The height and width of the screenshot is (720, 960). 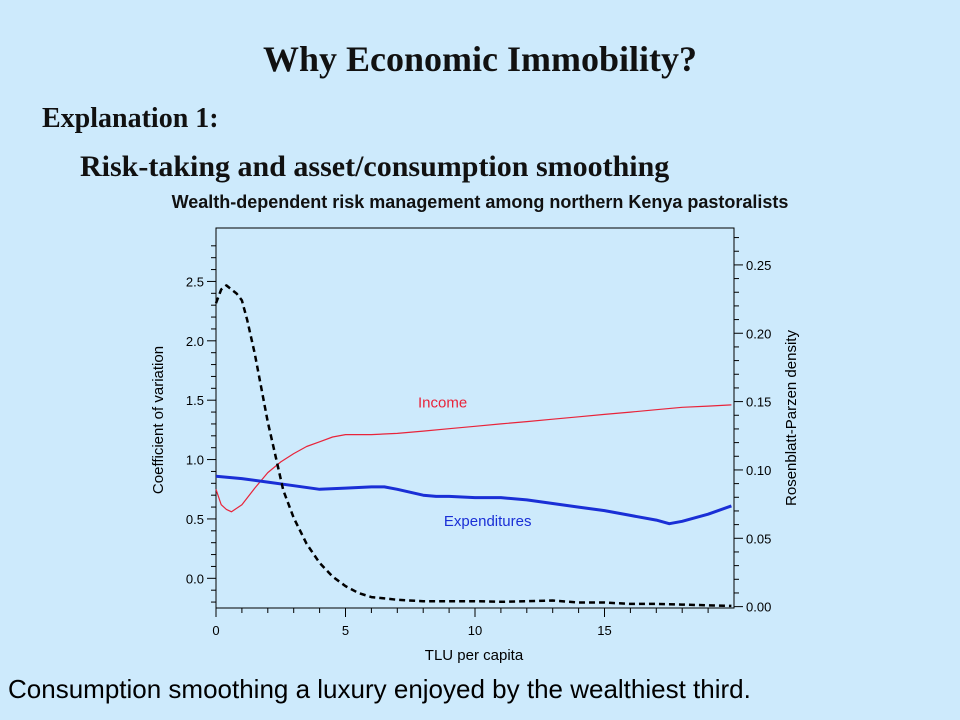 What do you see at coordinates (215, 630) in the screenshot?
I see `x-tick-label: 0` at bounding box center [215, 630].